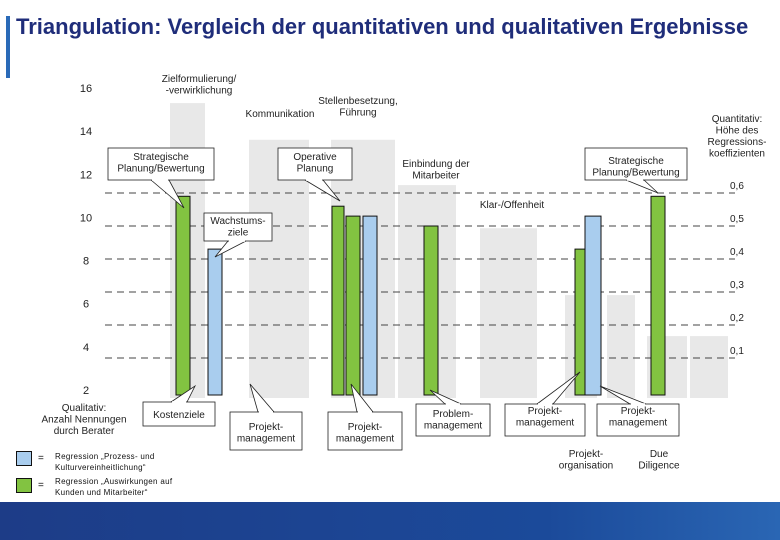 The image size is (780, 540). What do you see at coordinates (737, 351) in the screenshot?
I see `right-tick-label: 0,1` at bounding box center [737, 351].